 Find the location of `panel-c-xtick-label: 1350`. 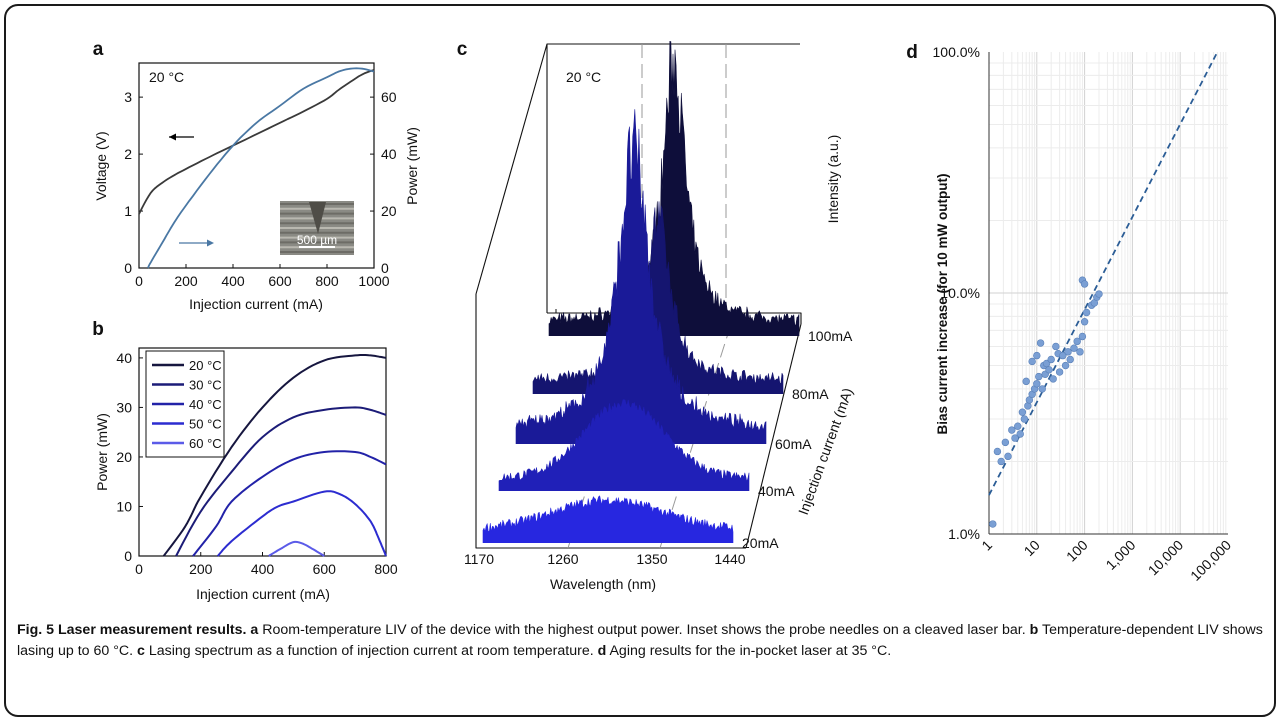

panel-c-xtick-label: 1350 is located at coordinates (651, 559).